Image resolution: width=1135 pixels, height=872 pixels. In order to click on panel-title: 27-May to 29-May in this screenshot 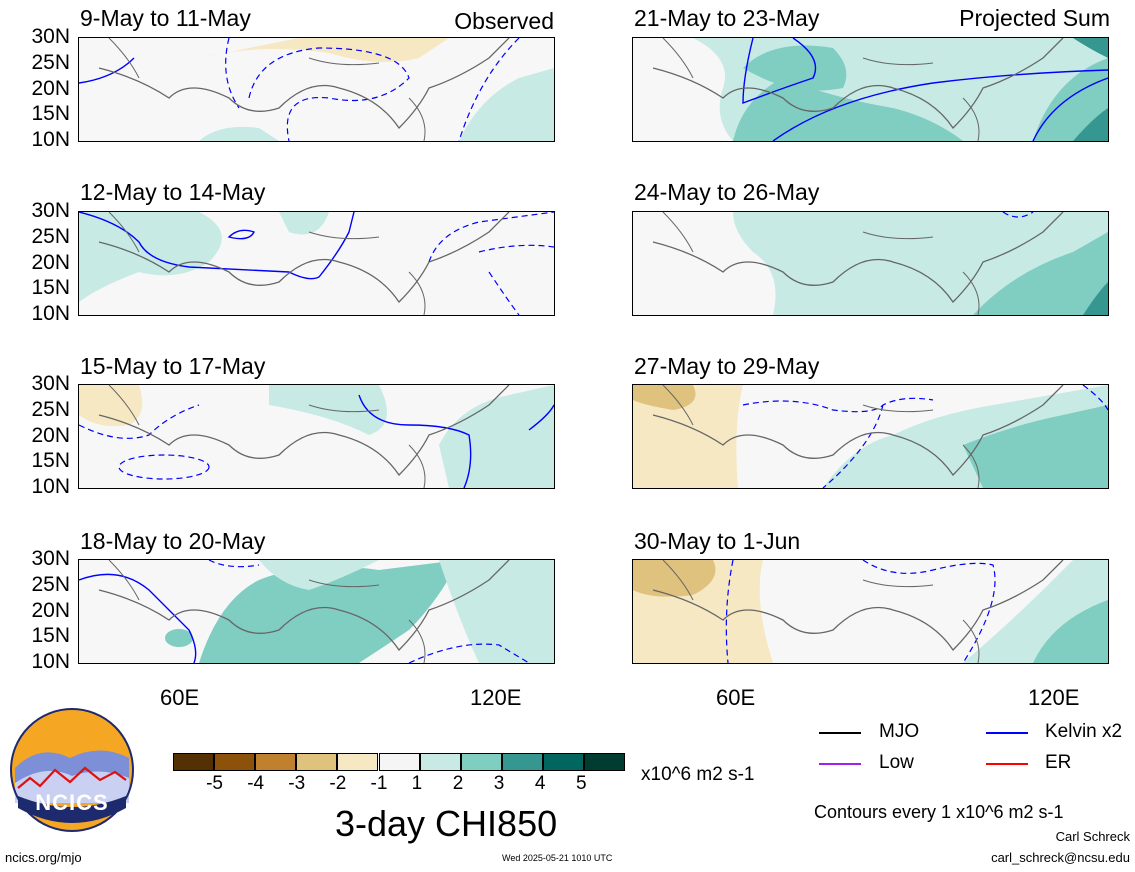, I will do `click(727, 366)`.